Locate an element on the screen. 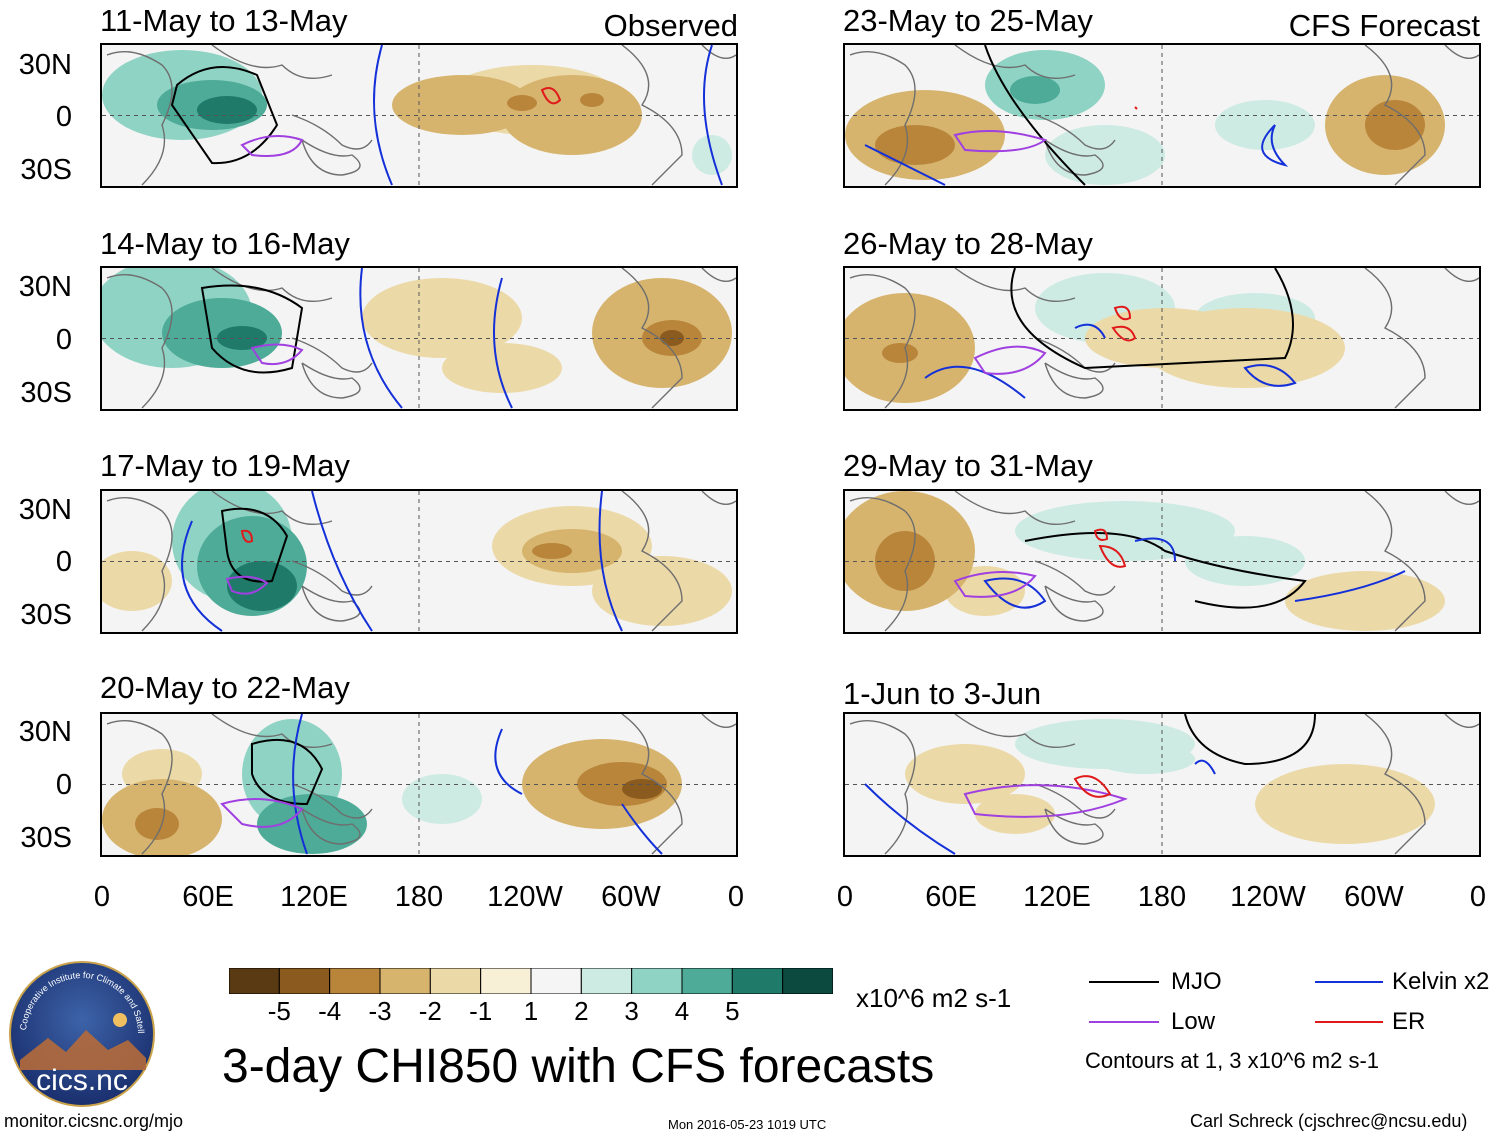 The image size is (1510, 1137). panel-title-4: 20-May to 22-May is located at coordinates (225, 687).